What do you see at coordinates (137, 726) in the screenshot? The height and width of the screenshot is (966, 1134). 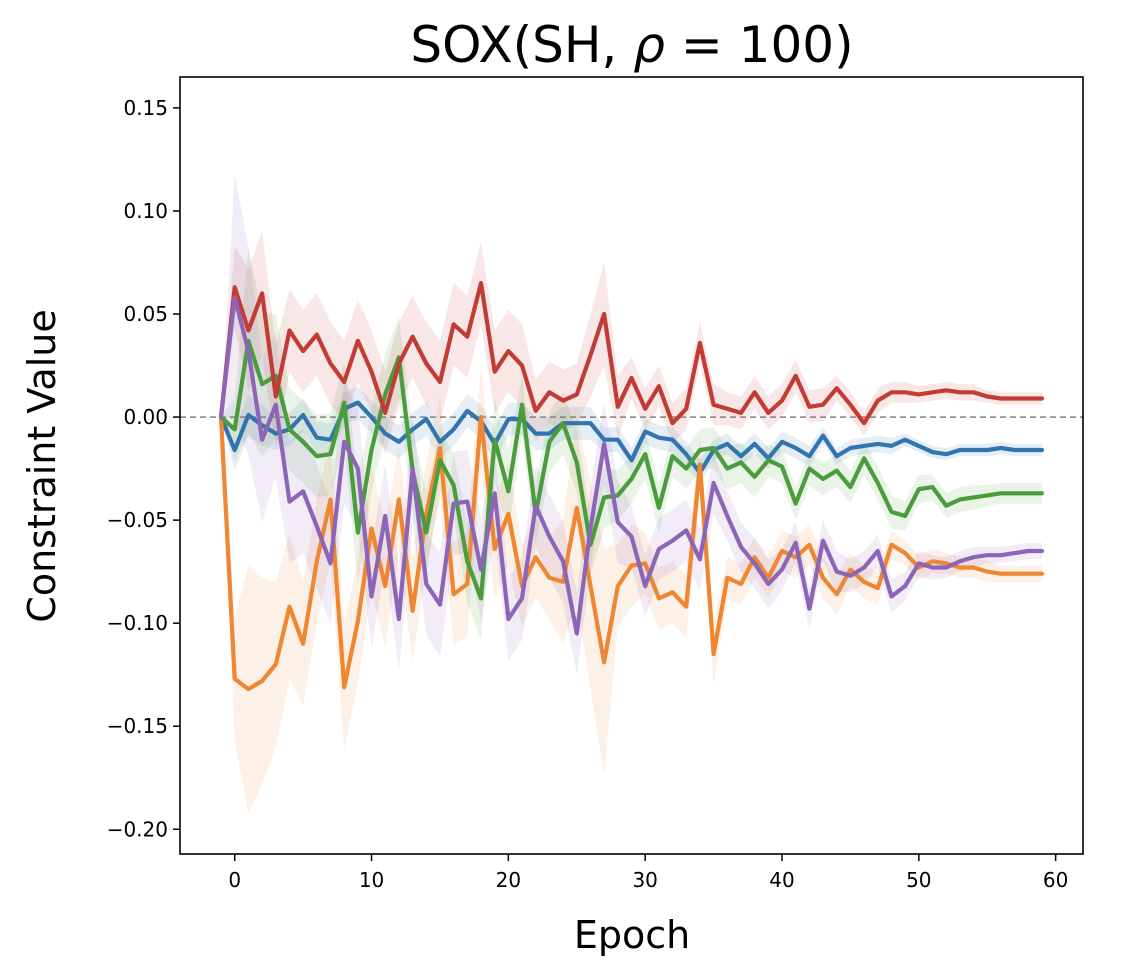 I see `y-tick-label: −0.15` at bounding box center [137, 726].